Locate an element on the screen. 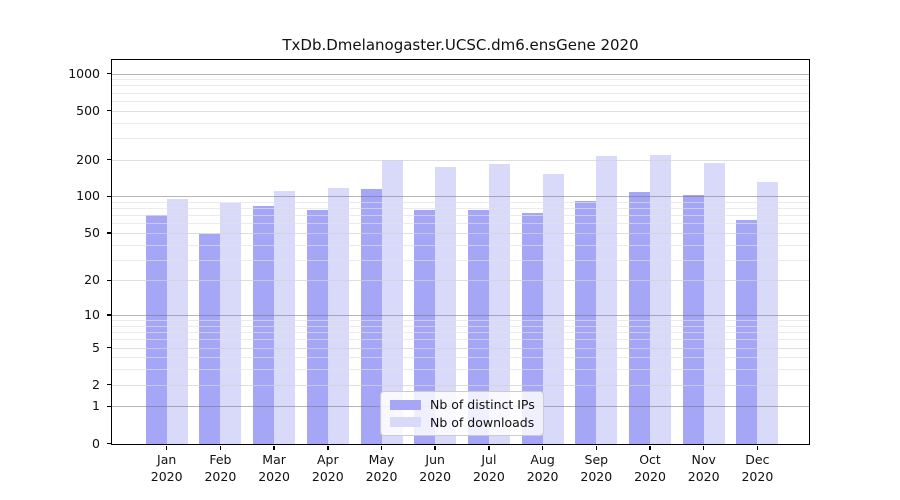 The image size is (900, 500). x-tick-label: Aug 2020 is located at coordinates (542, 468).